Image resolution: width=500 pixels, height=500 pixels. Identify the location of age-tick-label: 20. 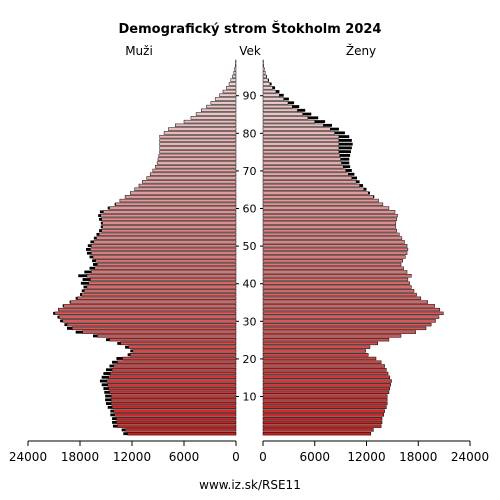
(250, 359).